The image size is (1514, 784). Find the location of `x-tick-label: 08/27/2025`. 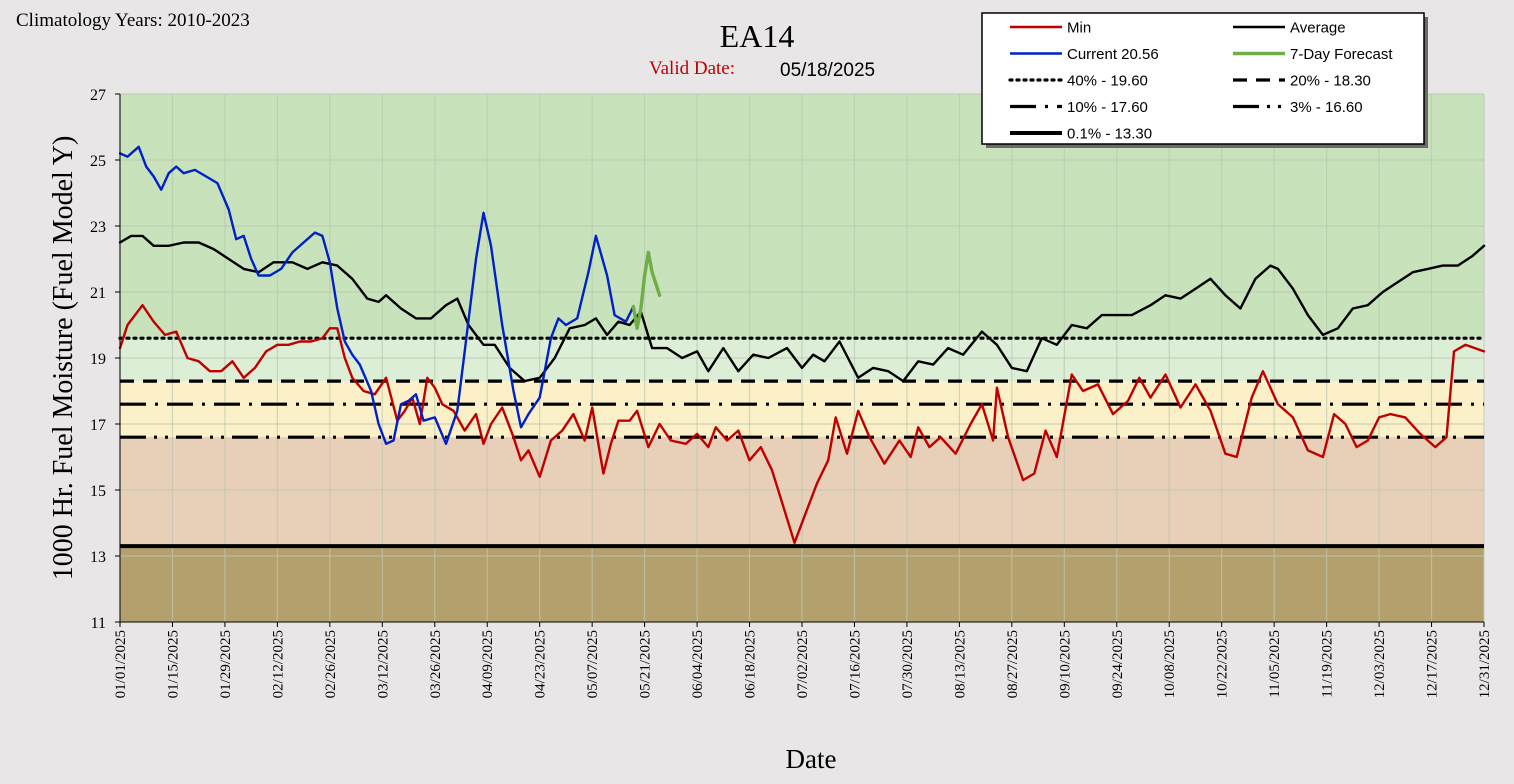

x-tick-label: 08/27/2025 is located at coordinates (1013, 664).